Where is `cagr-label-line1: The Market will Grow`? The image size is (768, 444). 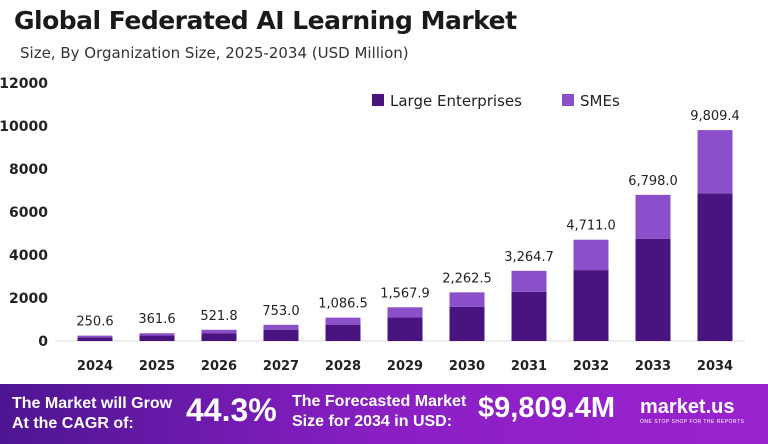 cagr-label-line1: The Market will Grow is located at coordinates (92, 403).